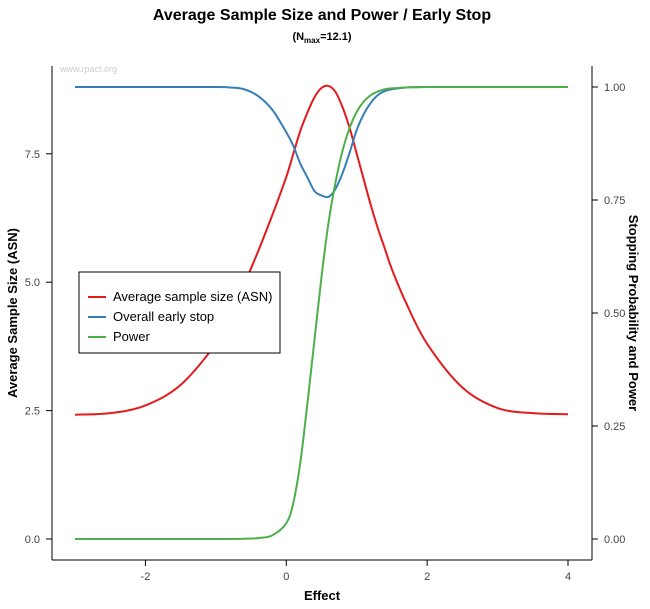 The height and width of the screenshot is (609, 650). Describe the element at coordinates (132, 336) in the screenshot. I see `legend-label-power: Power` at that location.